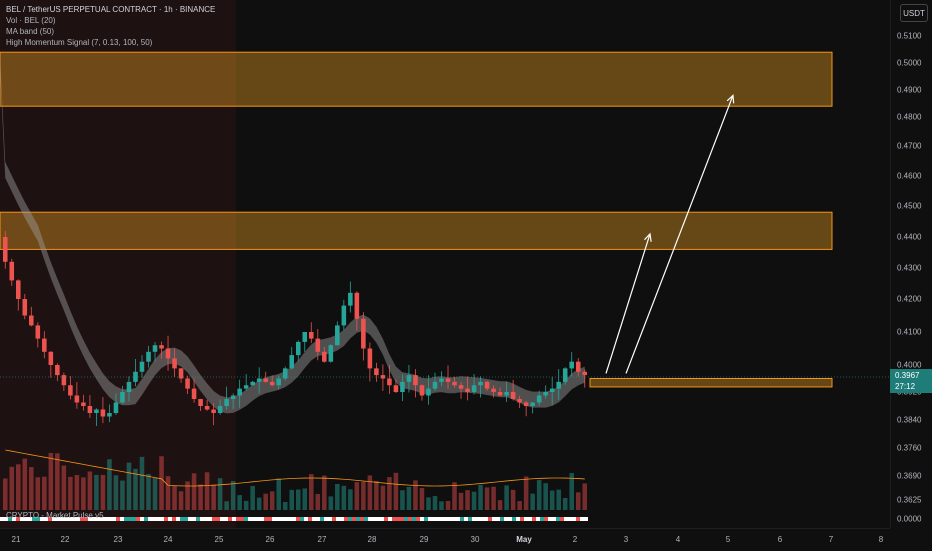 The height and width of the screenshot is (551, 932). What do you see at coordinates (575, 539) in the screenshot?
I see `time-tick: 2` at bounding box center [575, 539].